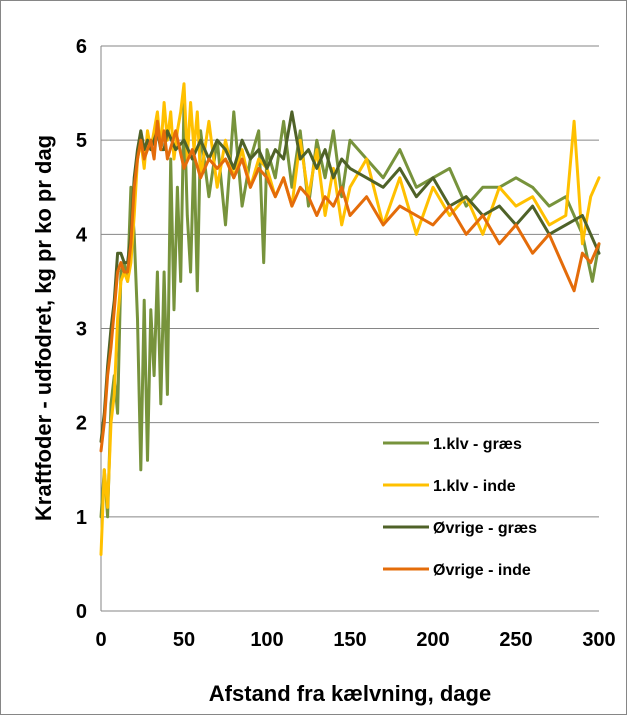 The width and height of the screenshot is (627, 716). Describe the element at coordinates (100, 640) in the screenshot. I see `x-tick-label: 0` at that location.